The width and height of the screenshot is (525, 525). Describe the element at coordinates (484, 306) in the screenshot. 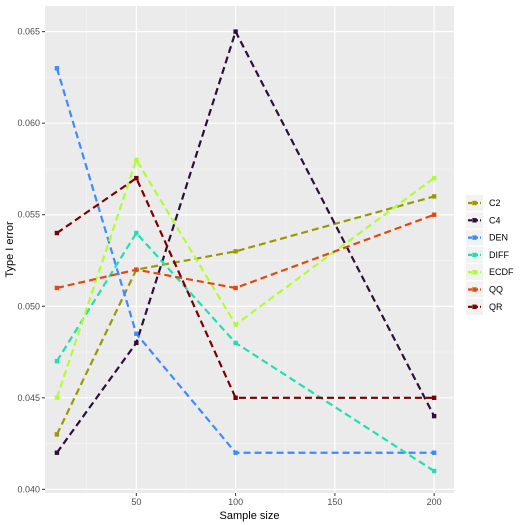

I see `legend-item-qr: QR` at that location.